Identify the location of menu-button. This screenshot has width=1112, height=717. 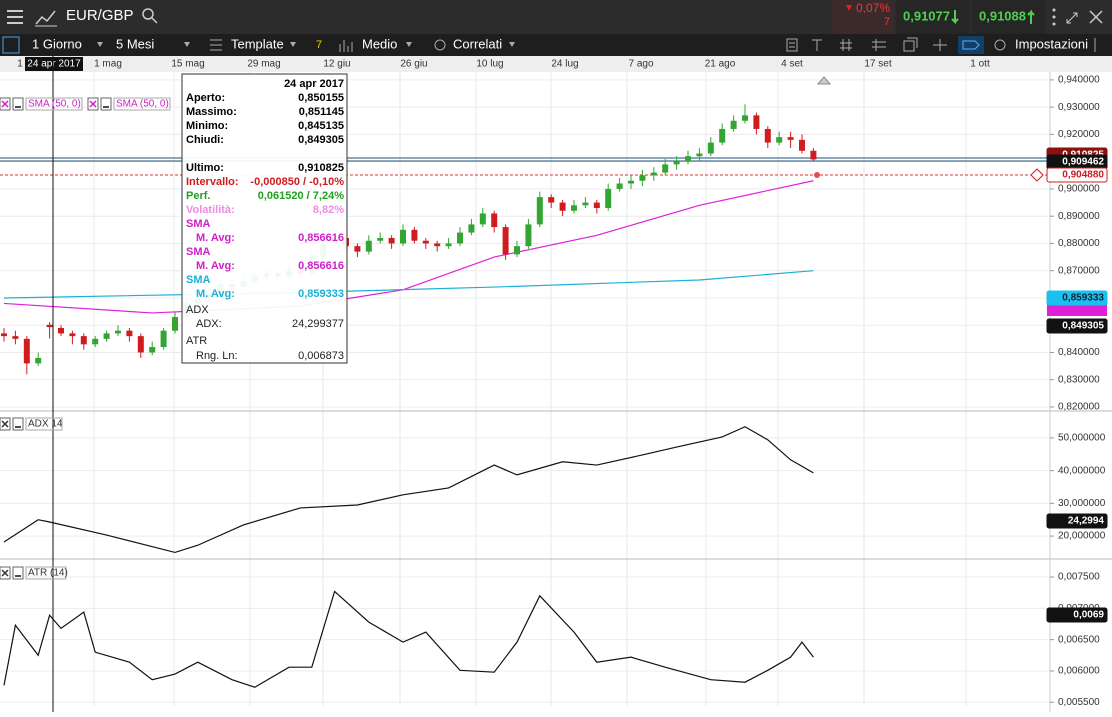
(15, 17).